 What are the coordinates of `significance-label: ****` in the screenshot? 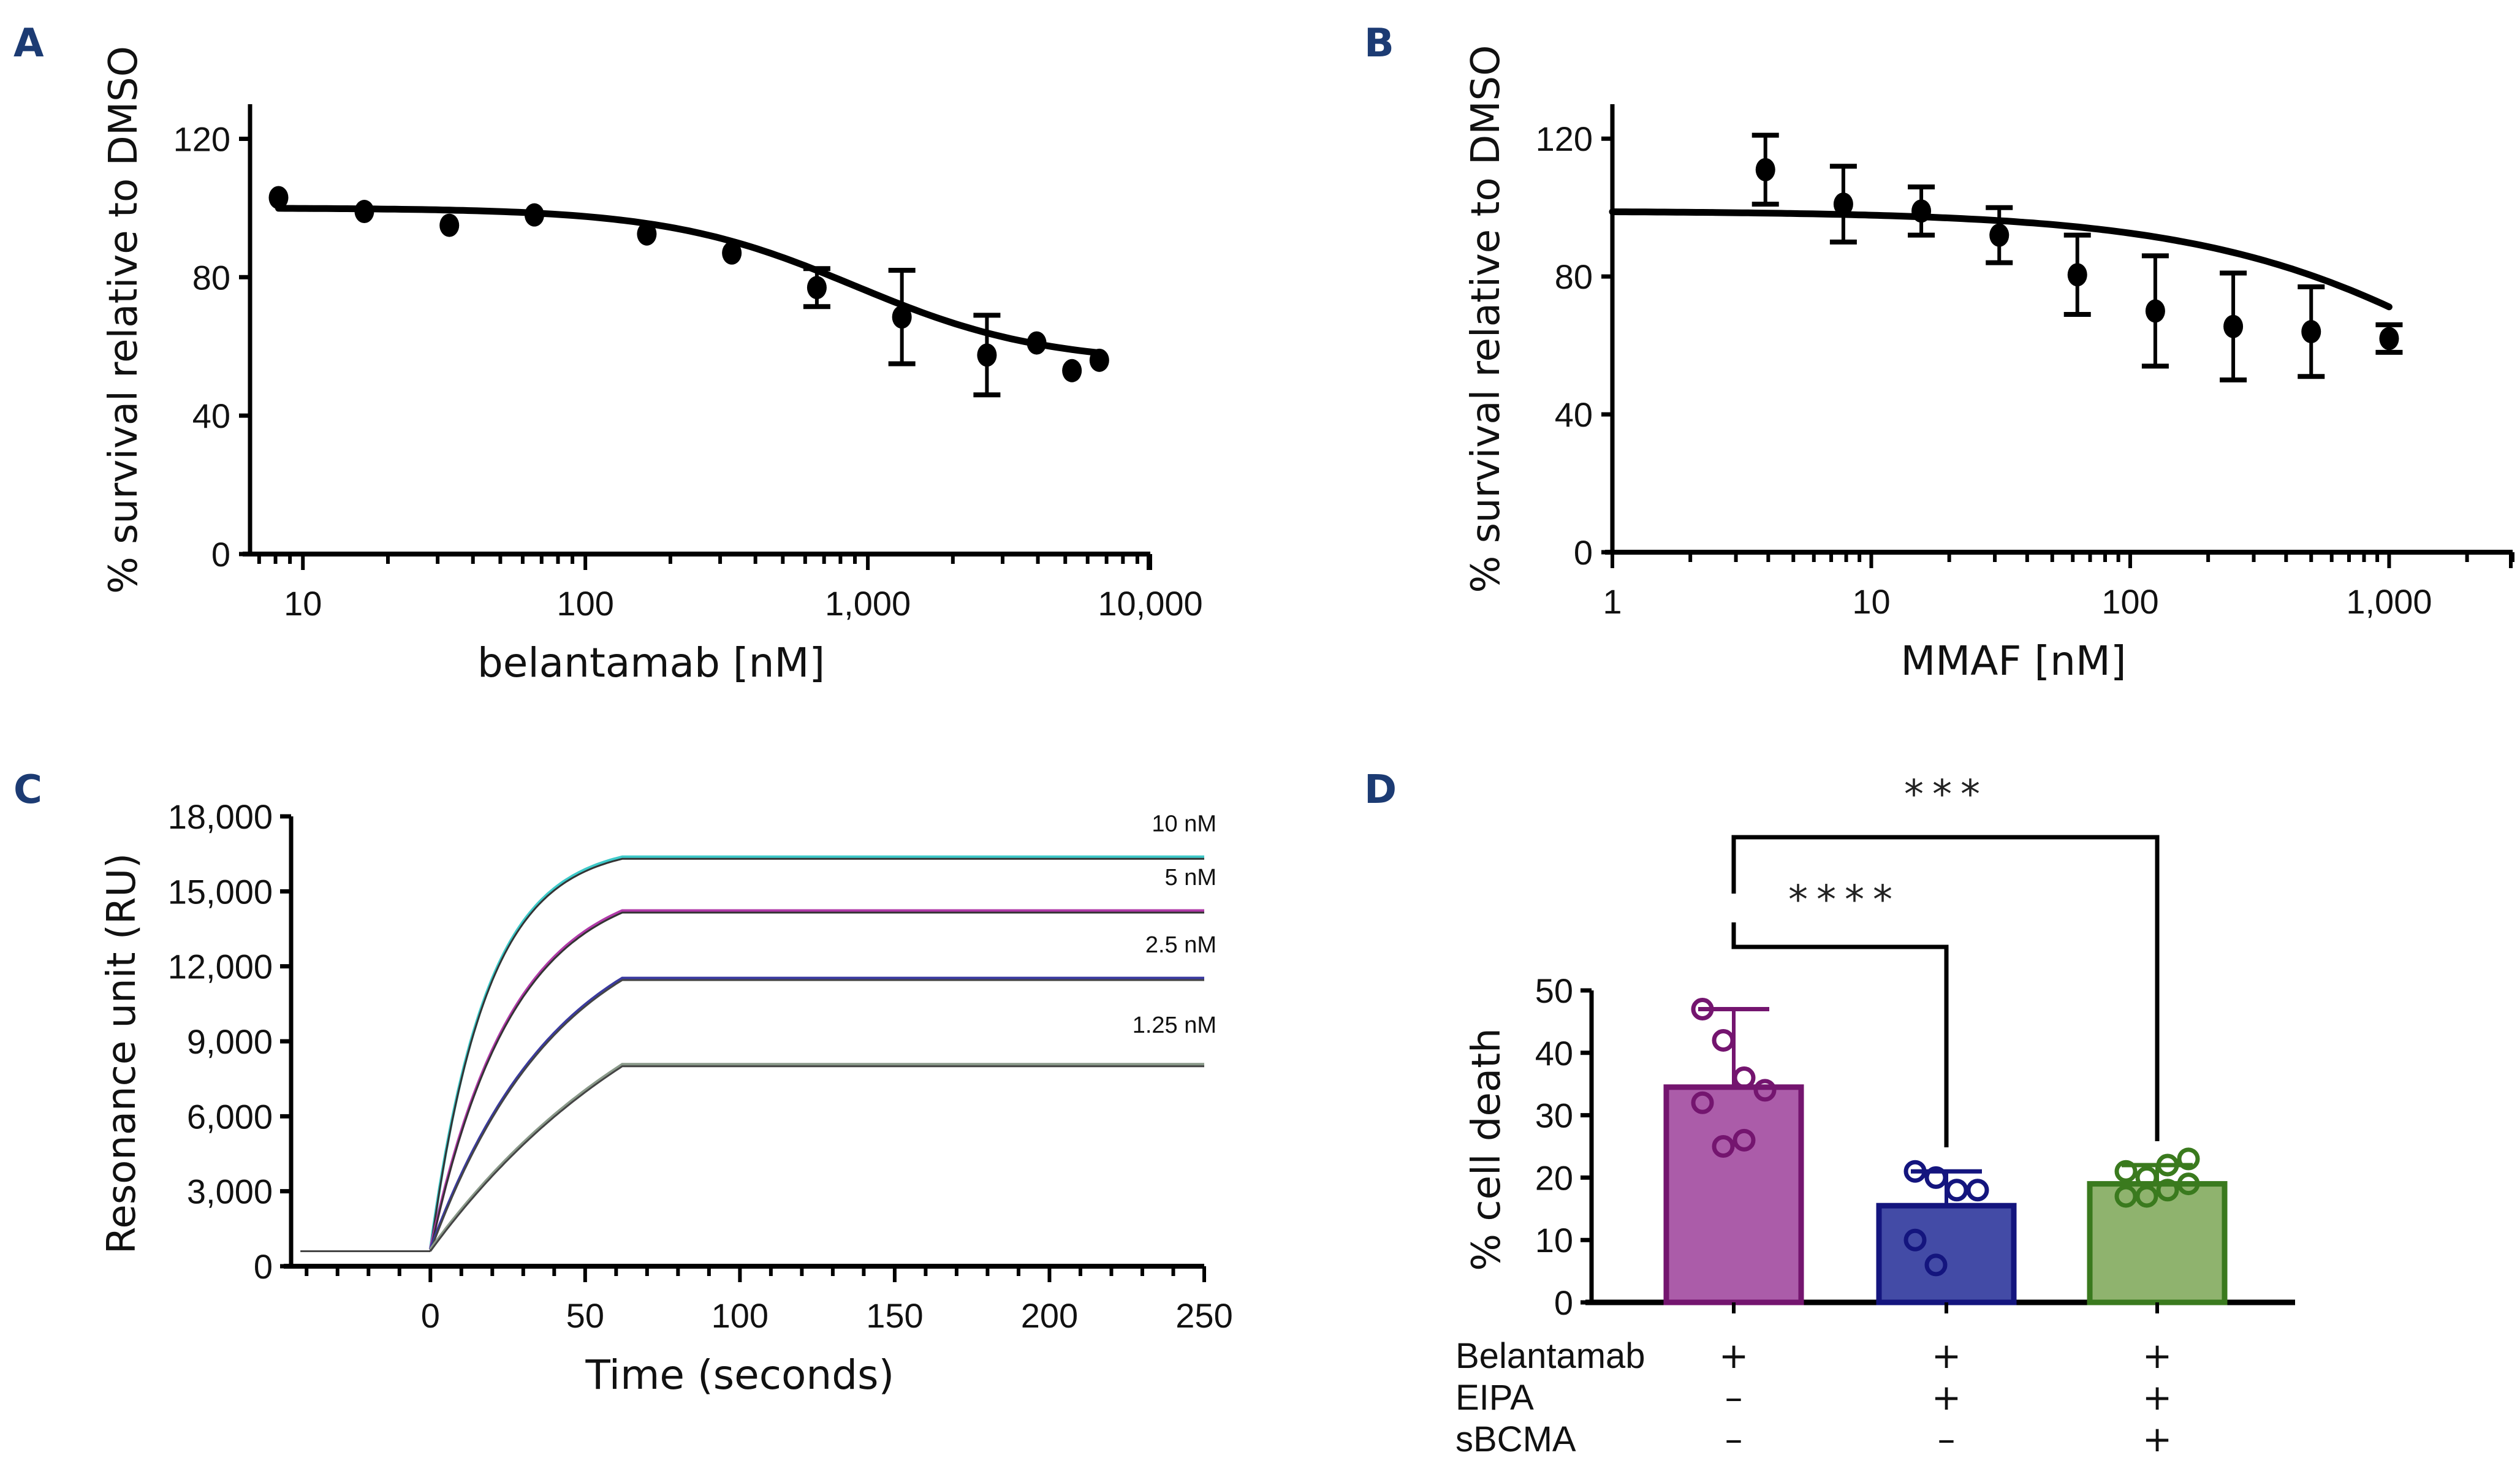 It's located at (1844, 900).